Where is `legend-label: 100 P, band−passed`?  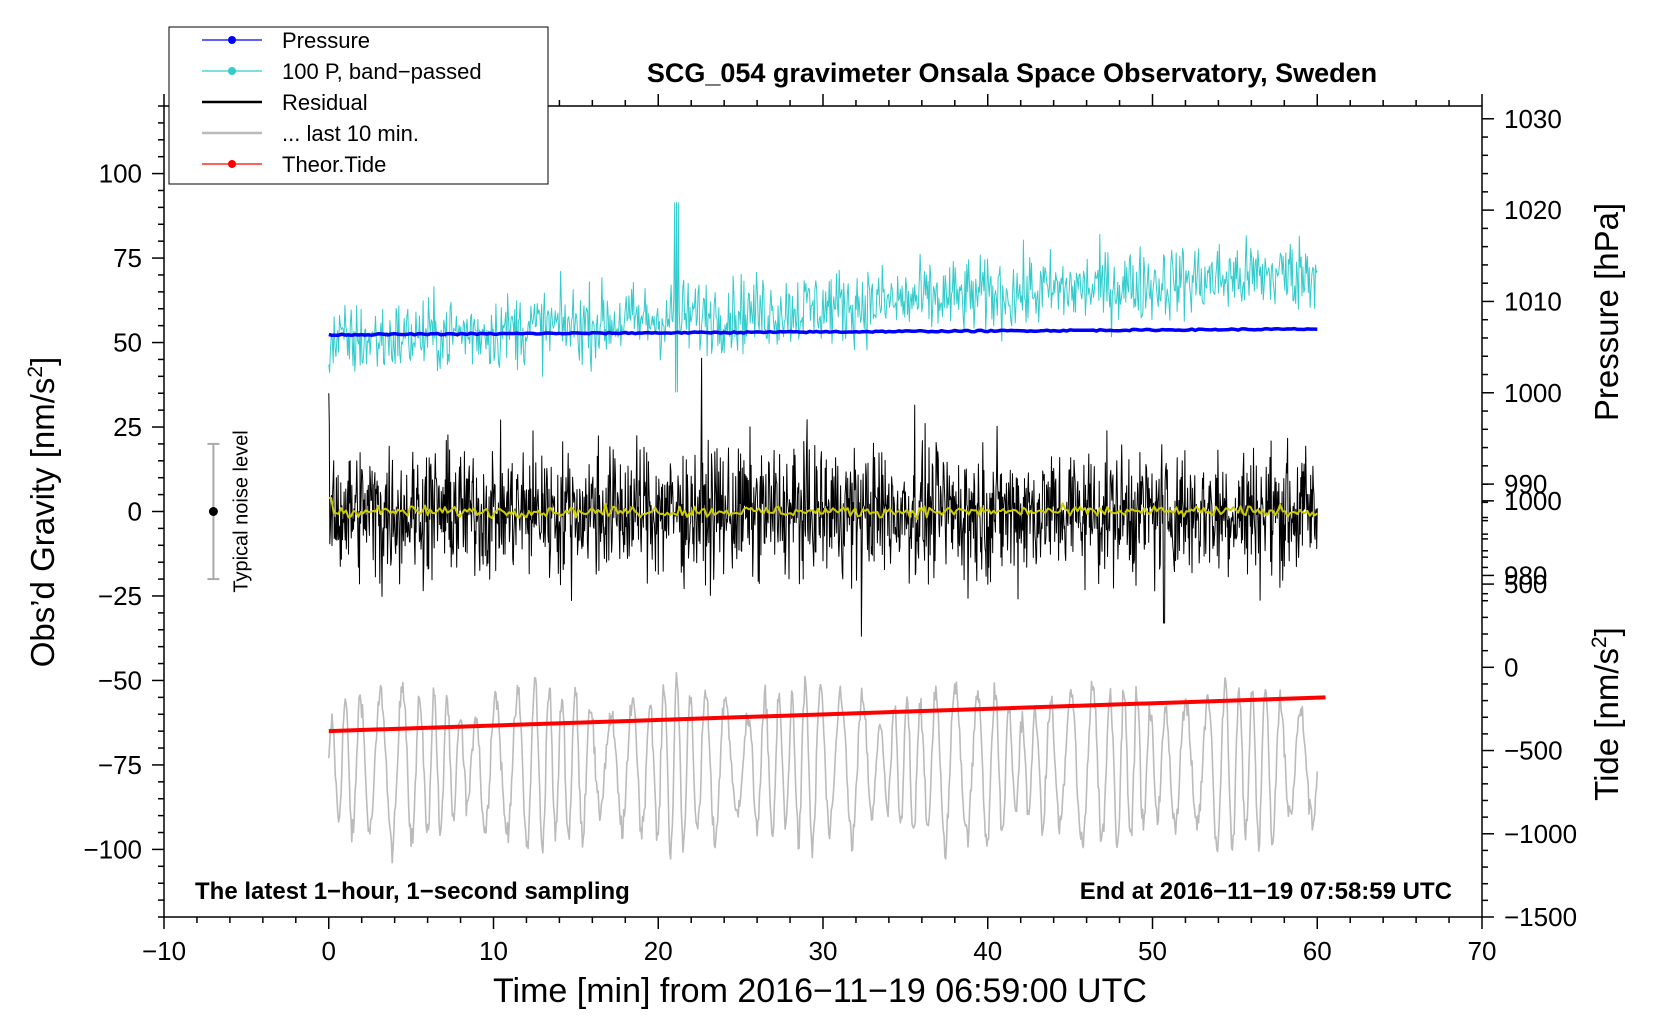
legend-label: 100 P, band−passed is located at coordinates (382, 71).